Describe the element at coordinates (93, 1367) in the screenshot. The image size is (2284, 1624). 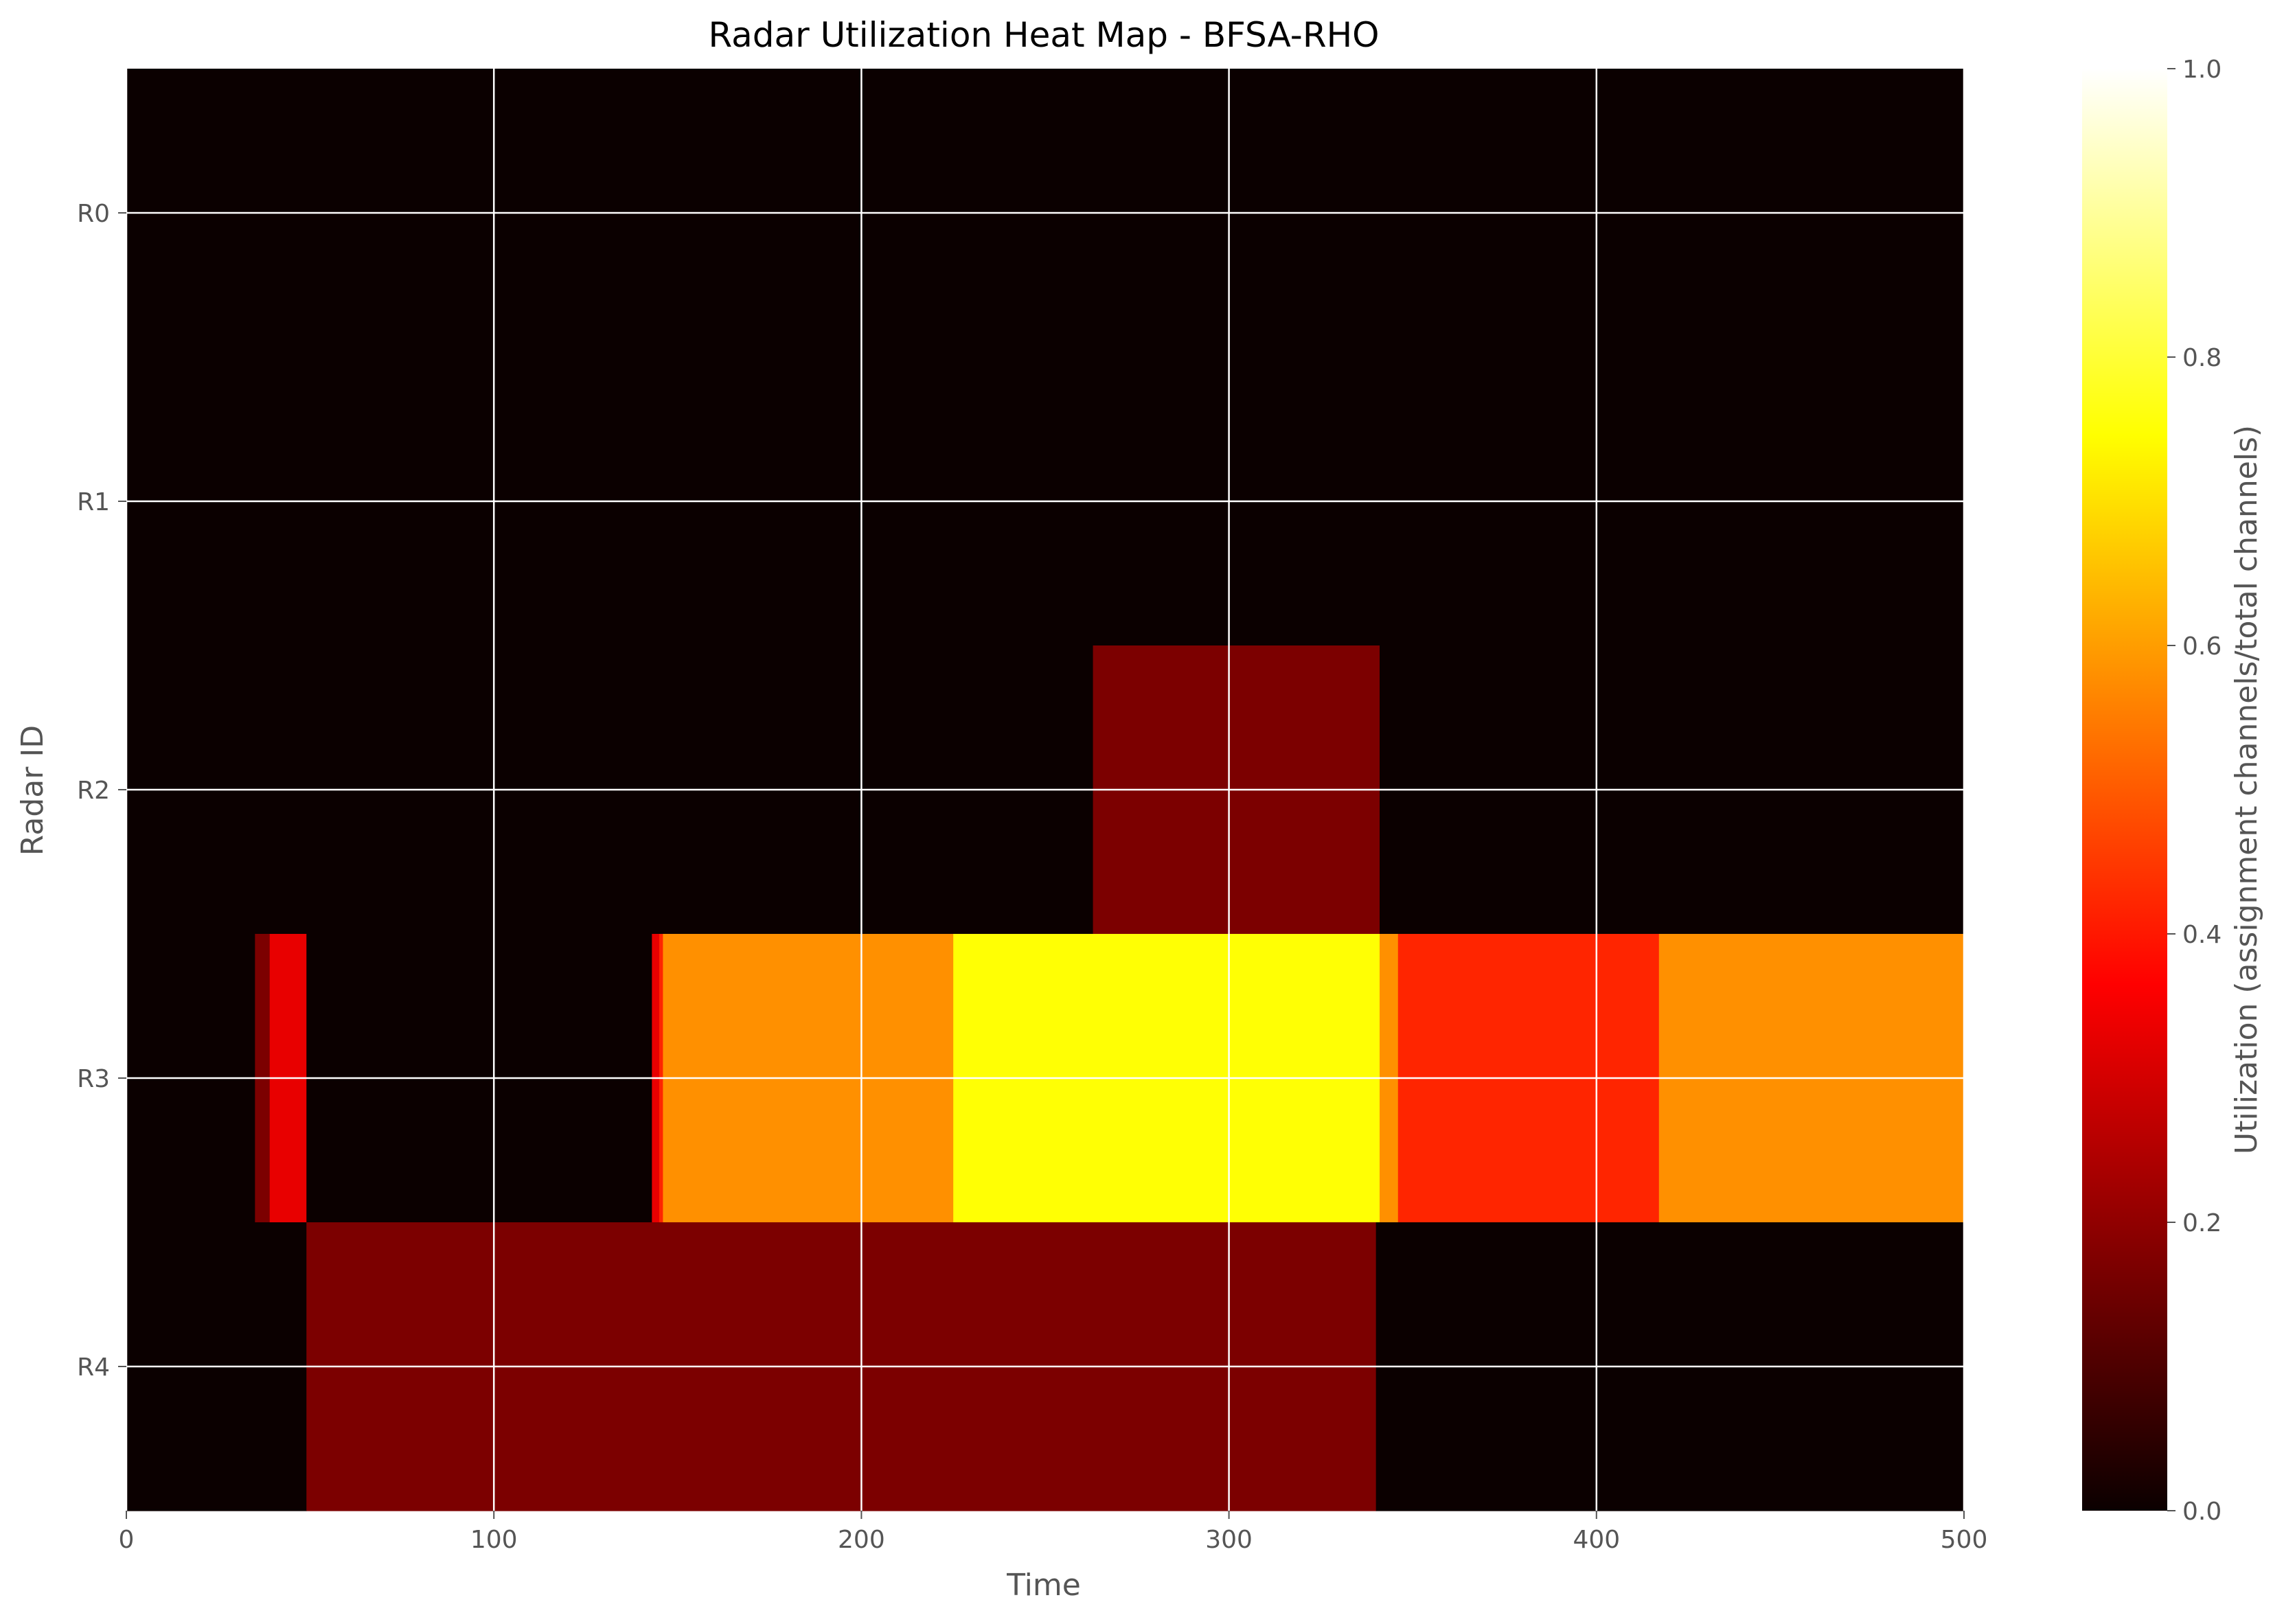
I see `y-tick-label: R4` at that location.